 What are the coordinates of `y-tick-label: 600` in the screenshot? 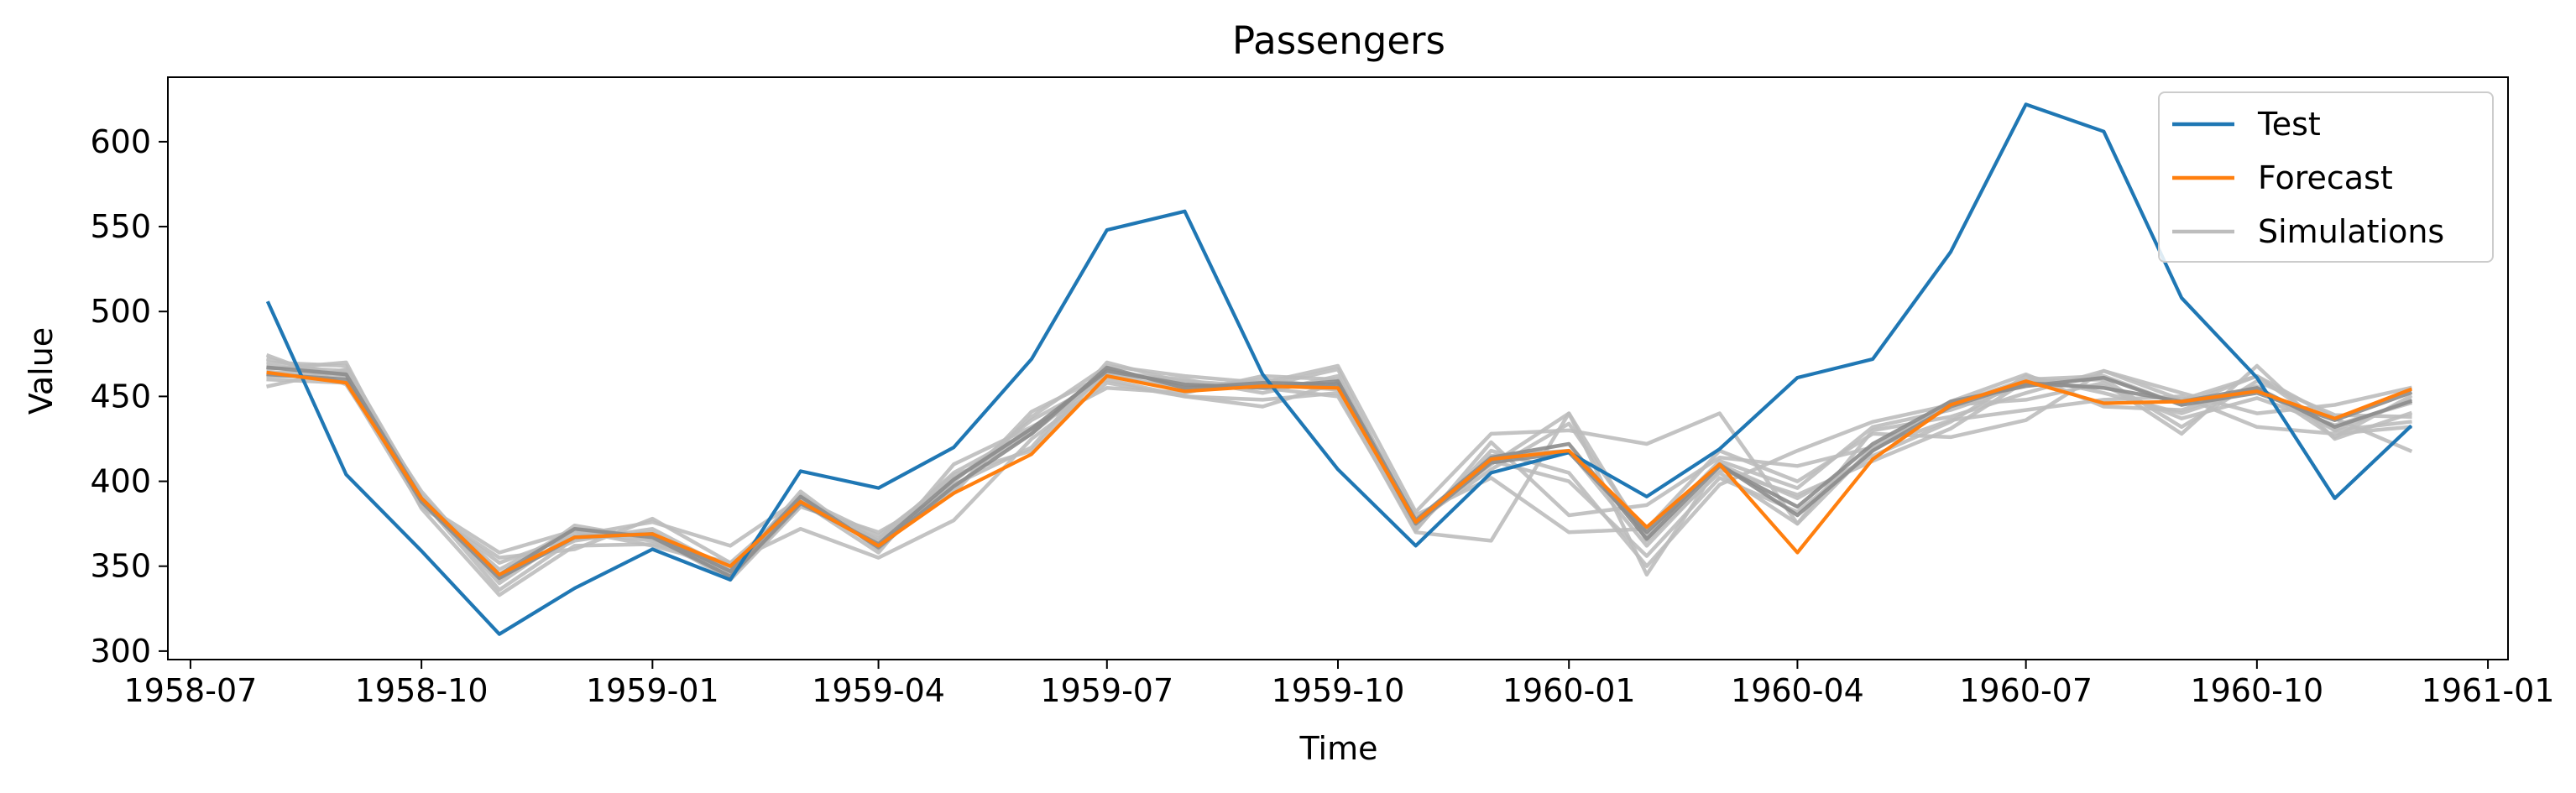 It's located at (120, 141).